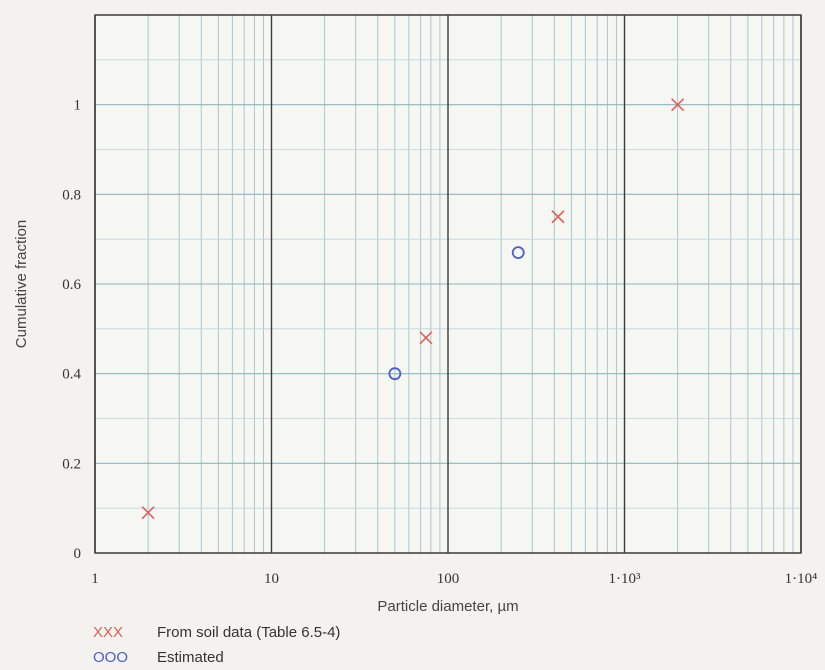 This screenshot has height=670, width=825. I want to click on legend-label-estimated: Estimated, so click(190, 657).